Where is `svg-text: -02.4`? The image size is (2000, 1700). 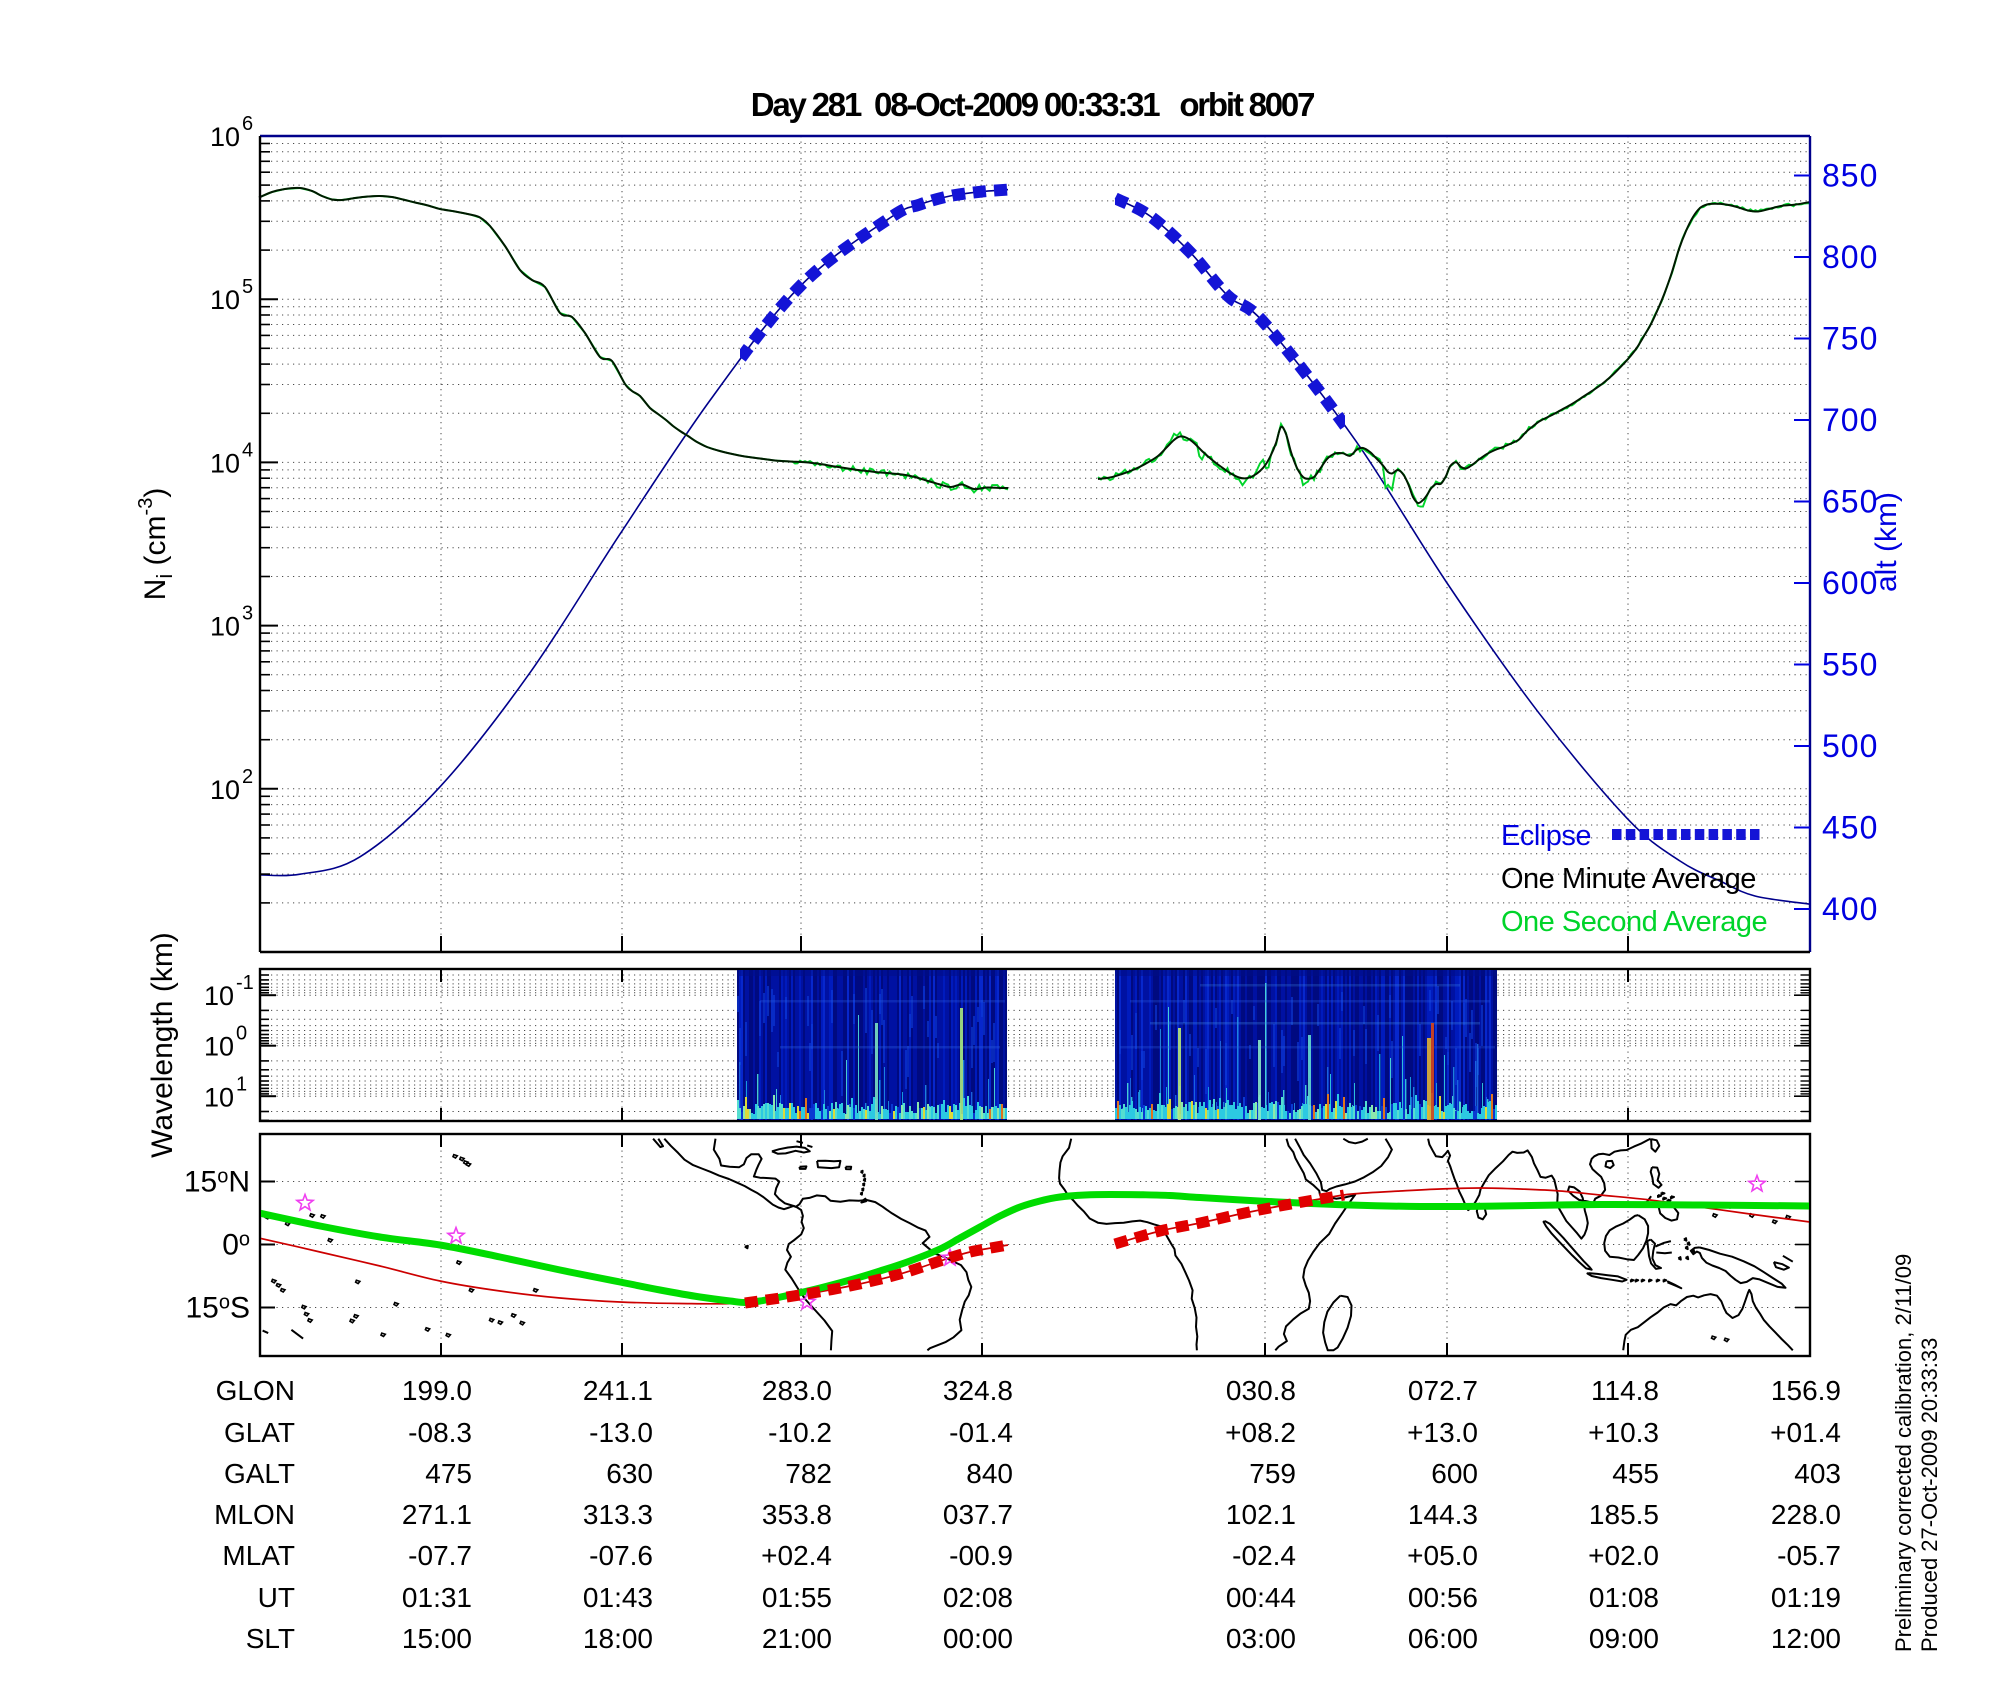 svg-text: -02.4 is located at coordinates (1264, 1555).